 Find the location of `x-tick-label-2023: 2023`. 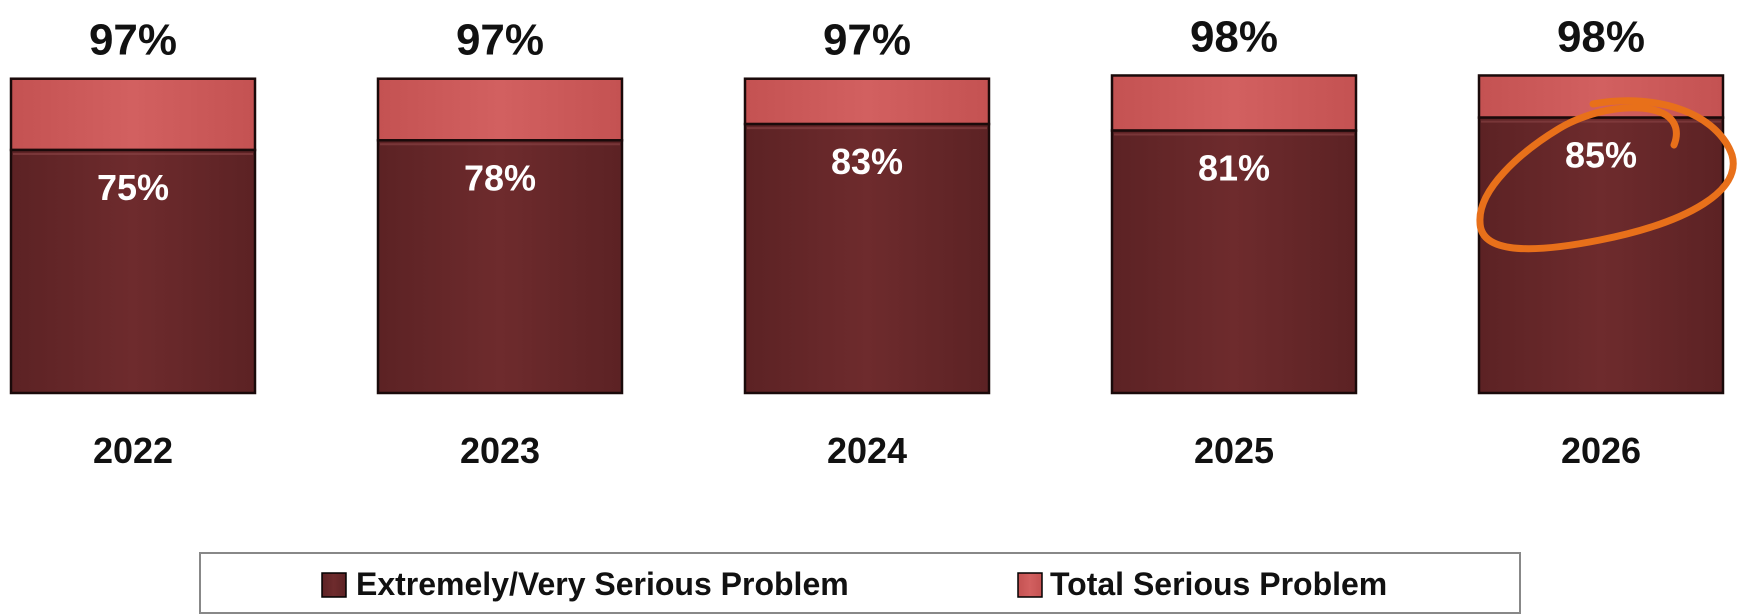

x-tick-label-2023: 2023 is located at coordinates (500, 450).